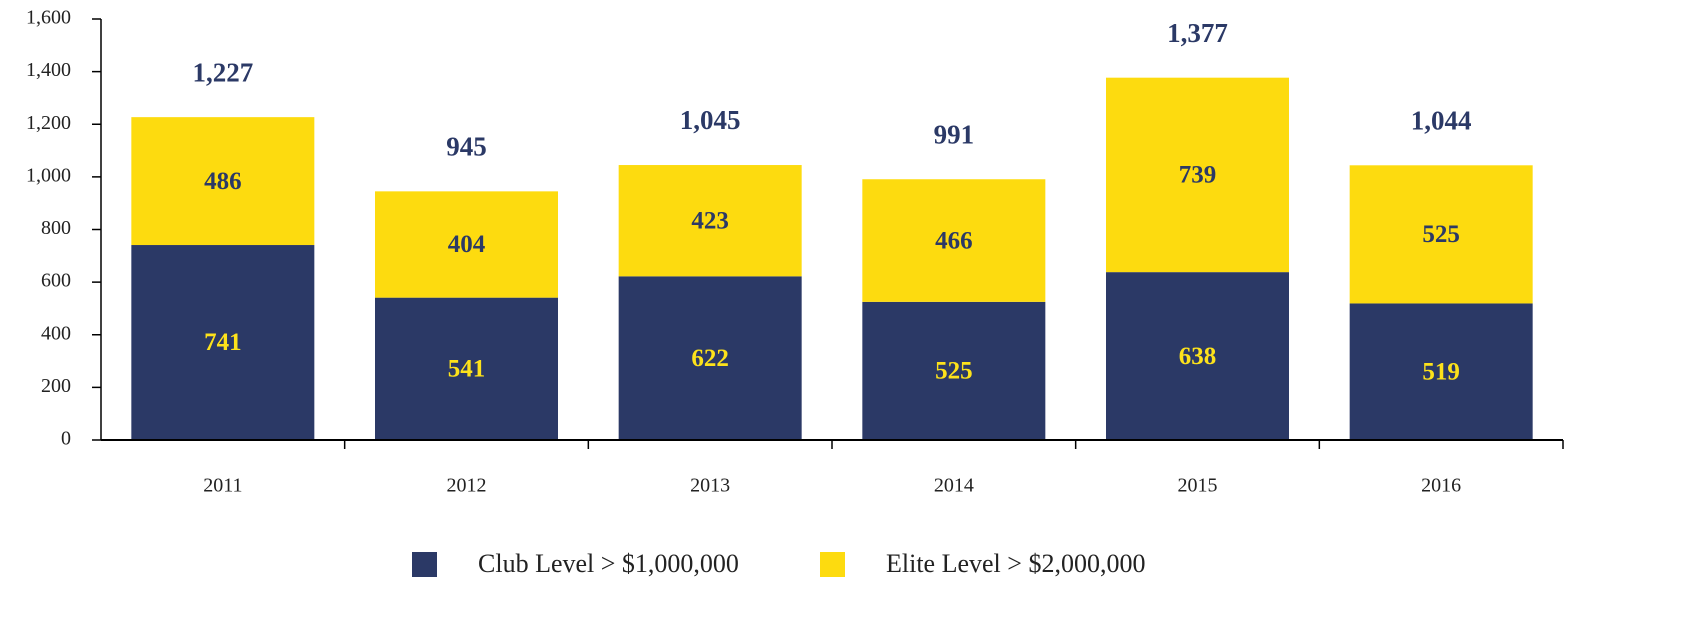 The height and width of the screenshot is (625, 1694). What do you see at coordinates (56, 386) in the screenshot?
I see `y-tick-label: 200` at bounding box center [56, 386].